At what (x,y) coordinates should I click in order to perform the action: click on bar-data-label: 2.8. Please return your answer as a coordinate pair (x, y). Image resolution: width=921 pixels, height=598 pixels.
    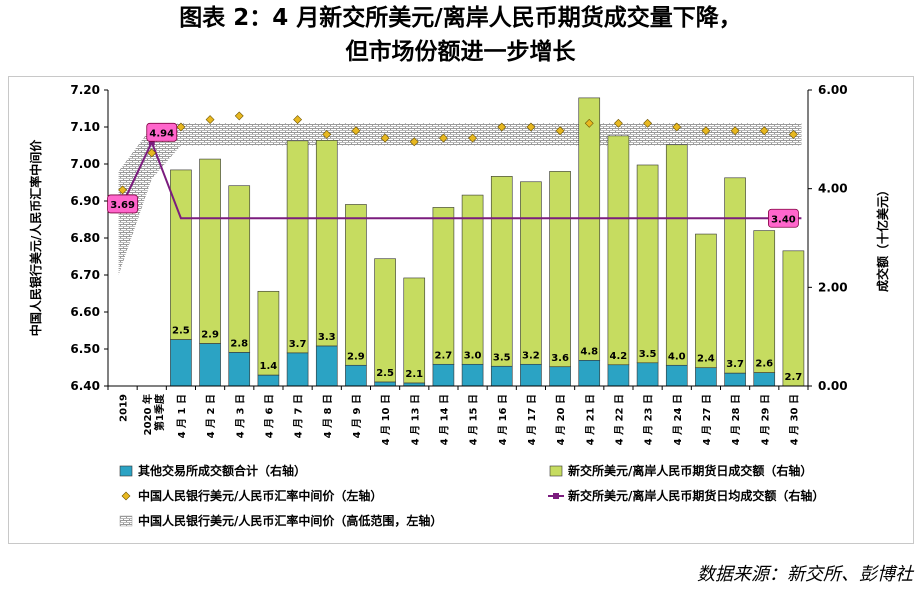
    Looking at the image, I should click on (239, 343).